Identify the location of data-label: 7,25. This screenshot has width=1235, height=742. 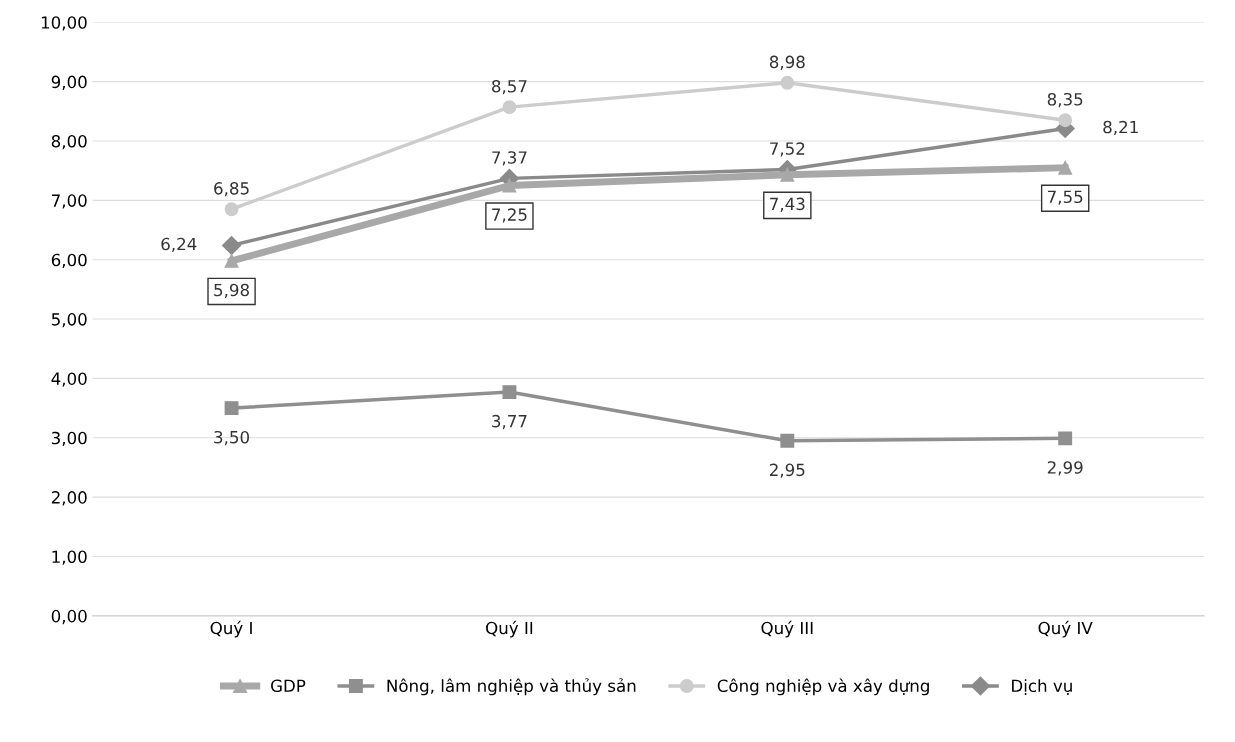
(509, 215).